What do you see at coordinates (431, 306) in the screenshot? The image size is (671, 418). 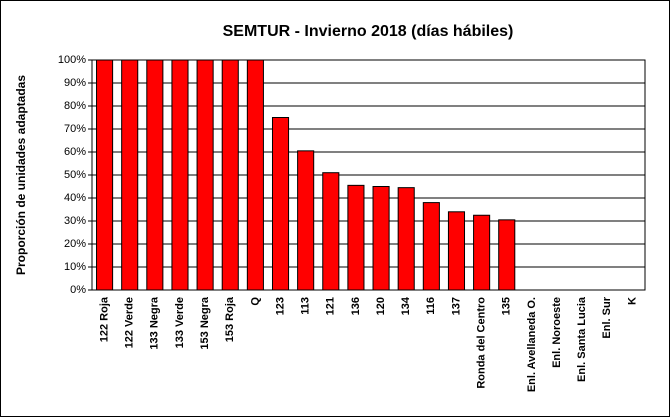 I see `x-tick-label: 116` at bounding box center [431, 306].